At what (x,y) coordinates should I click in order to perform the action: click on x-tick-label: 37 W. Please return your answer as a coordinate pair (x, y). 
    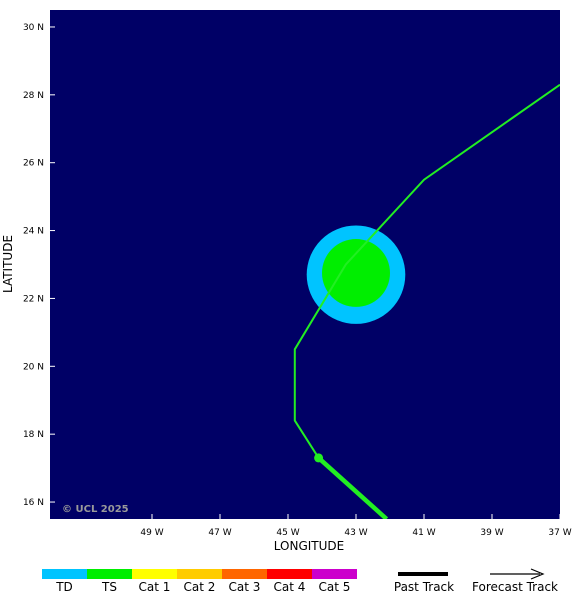
    Looking at the image, I should click on (559, 533).